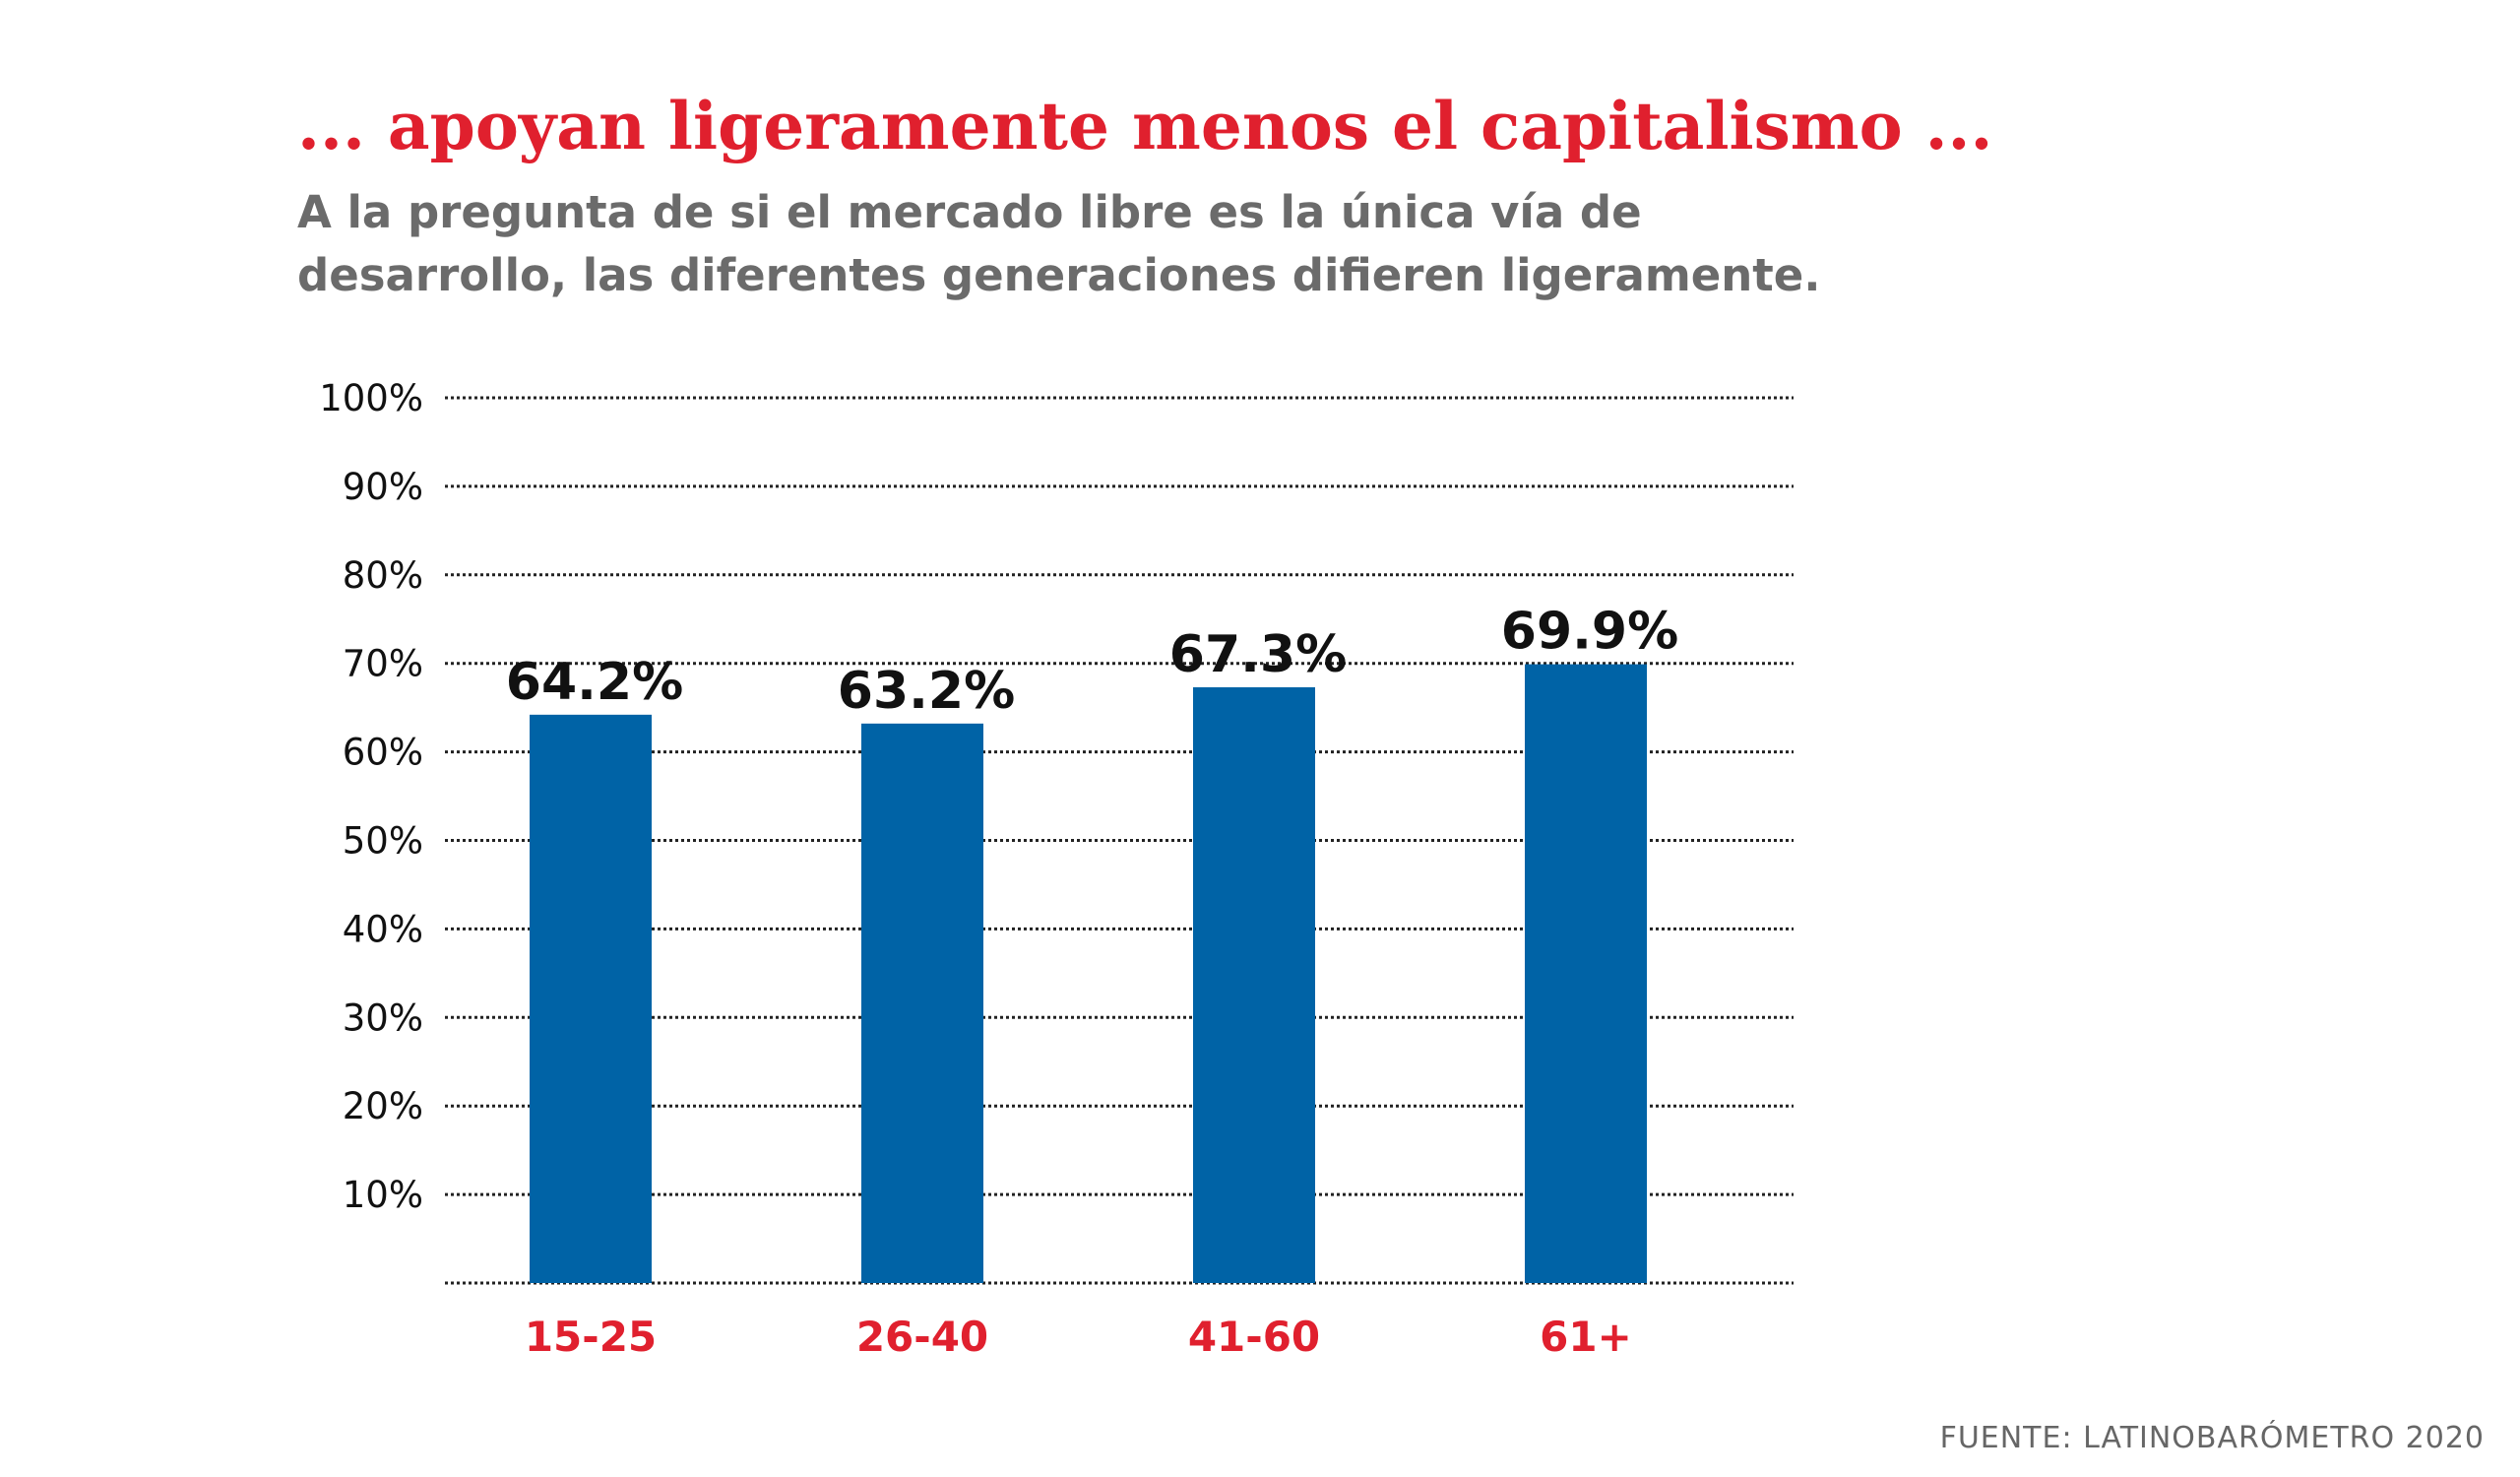  I want to click on y-tick-label: 70%, so click(383, 664).